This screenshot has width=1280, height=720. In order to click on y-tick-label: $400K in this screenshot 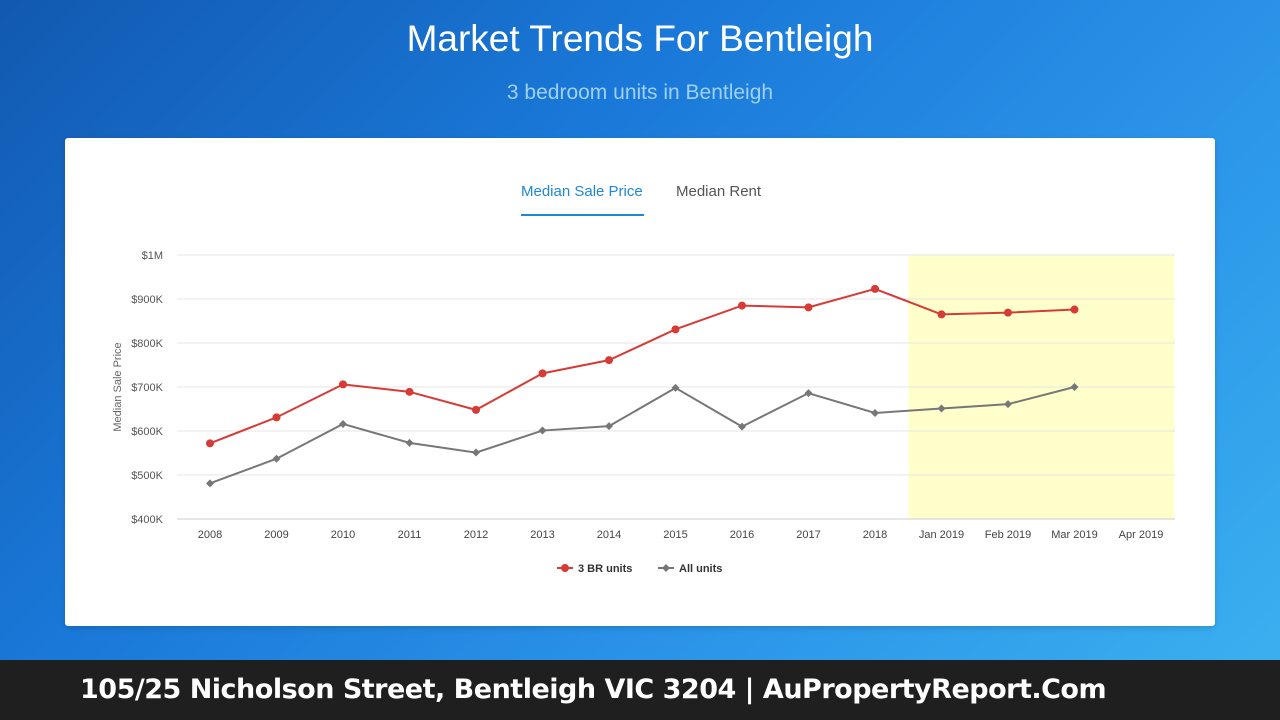, I will do `click(147, 520)`.